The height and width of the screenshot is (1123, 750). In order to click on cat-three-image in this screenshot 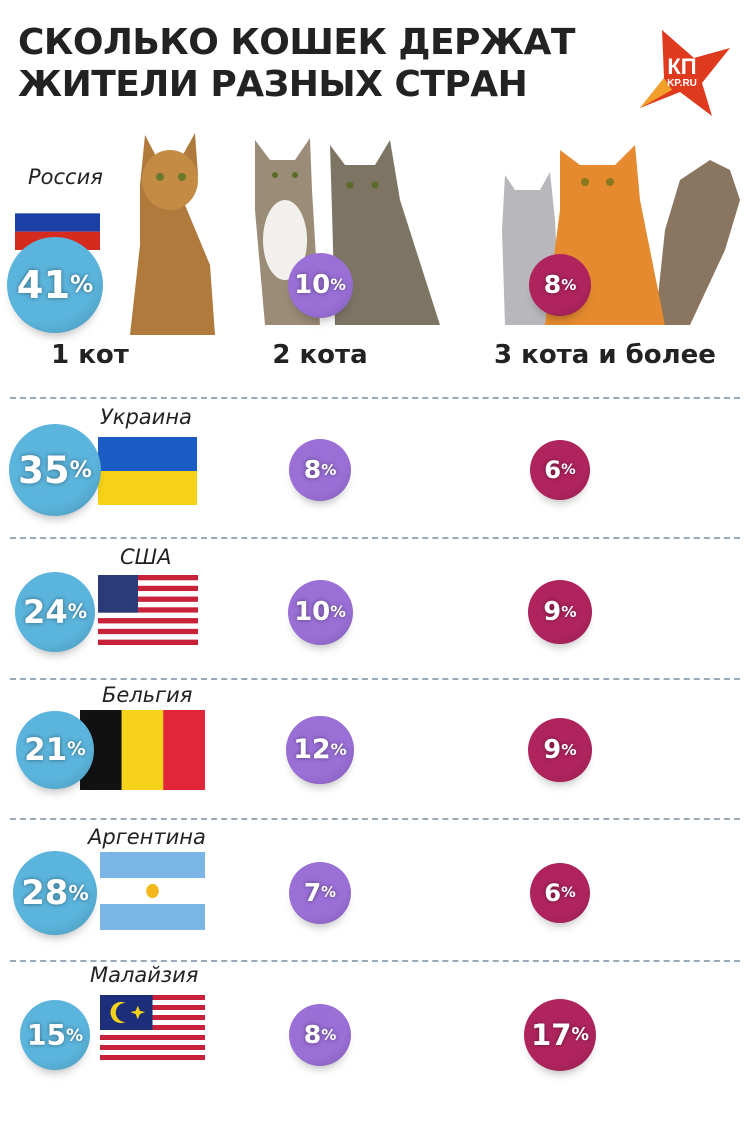, I will do `click(621, 235)`.